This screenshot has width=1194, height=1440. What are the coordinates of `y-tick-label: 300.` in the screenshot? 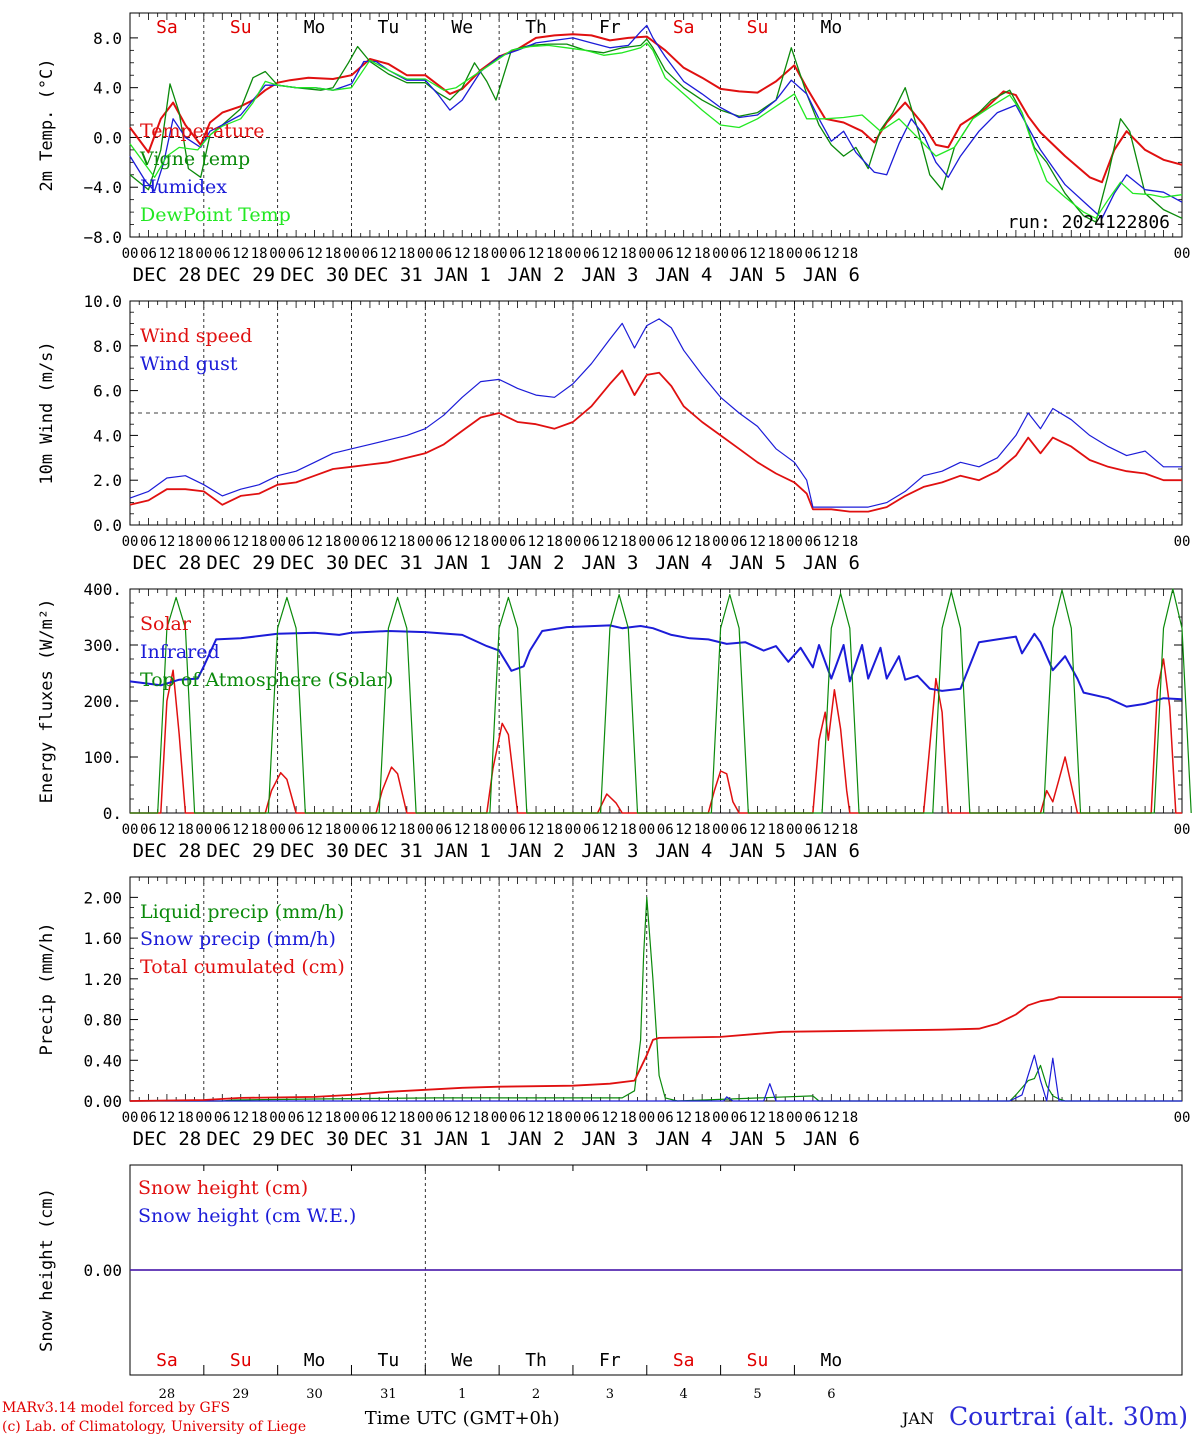 It's located at (102, 645).